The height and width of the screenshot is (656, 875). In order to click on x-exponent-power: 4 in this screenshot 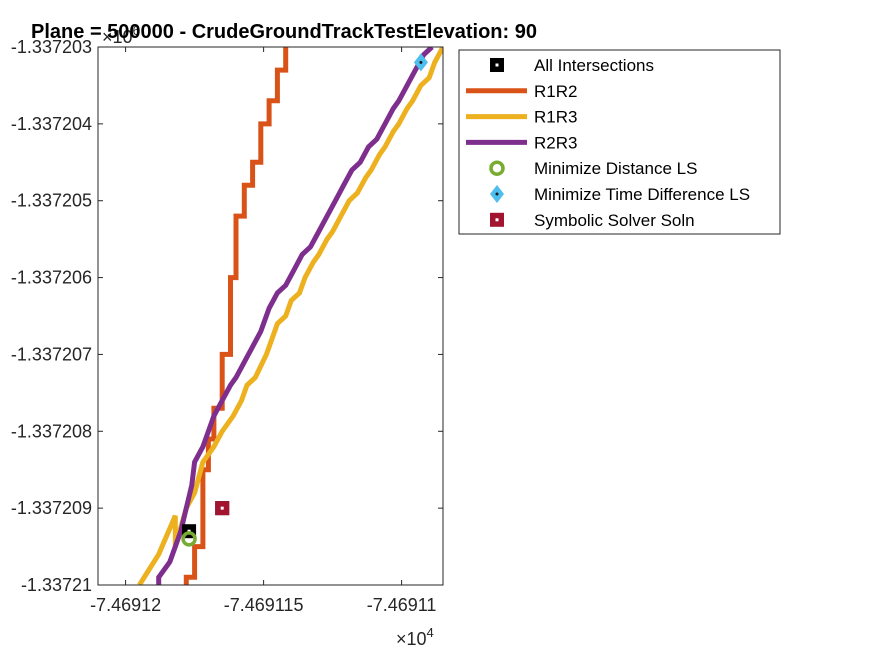, I will do `click(430, 632)`.